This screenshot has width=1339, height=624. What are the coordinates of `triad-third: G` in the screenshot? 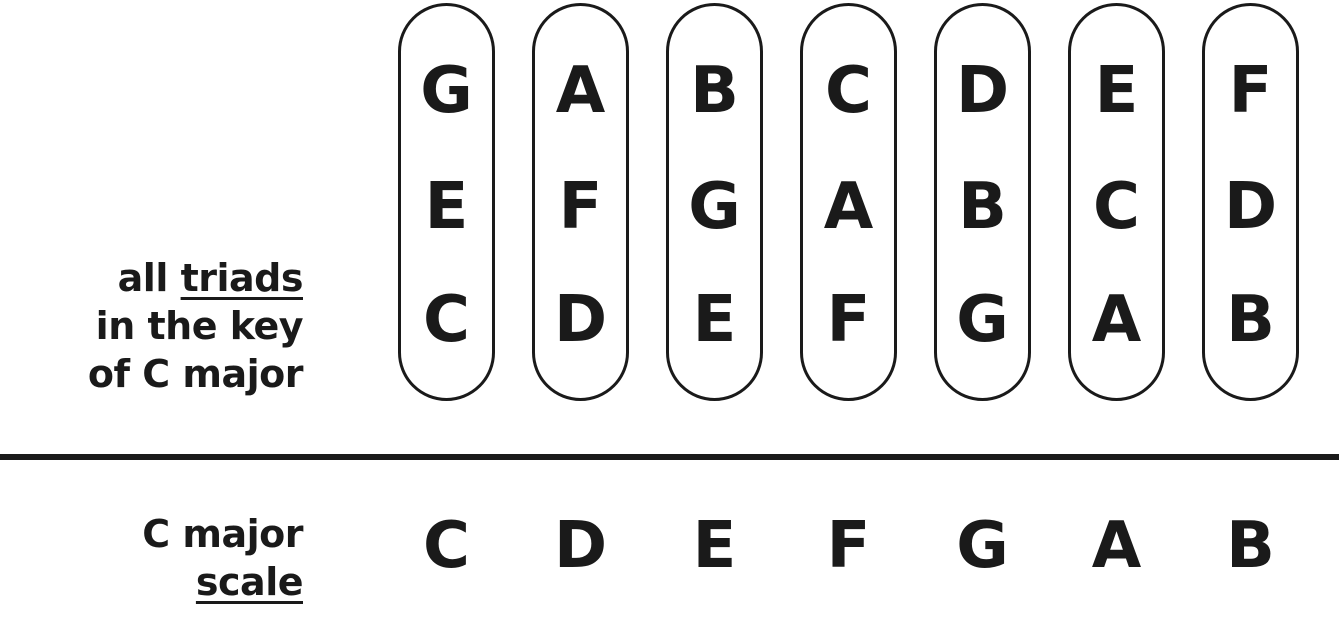 It's located at (714, 207).